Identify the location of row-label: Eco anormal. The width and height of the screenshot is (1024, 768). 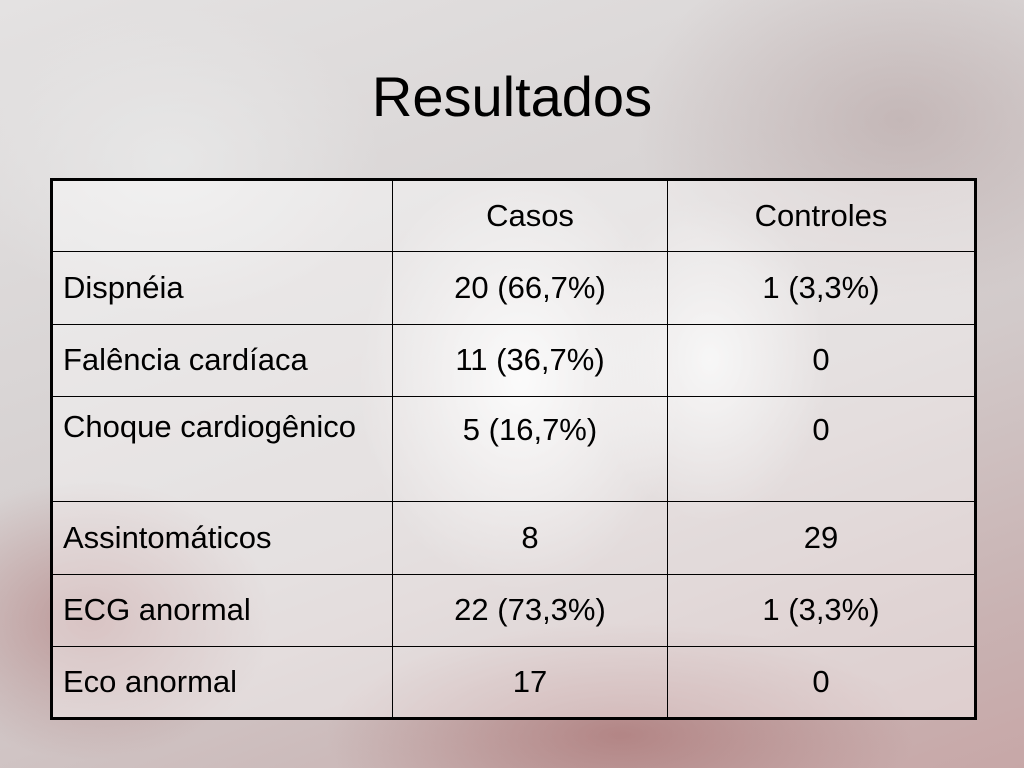
(222, 682).